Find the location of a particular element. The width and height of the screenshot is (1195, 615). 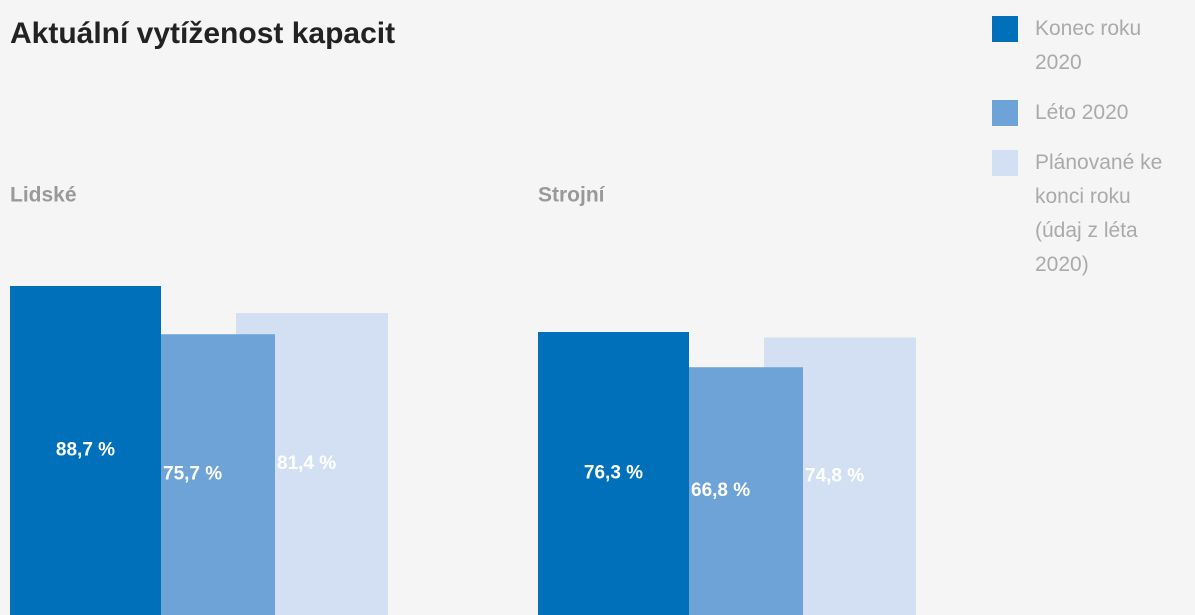

chart-title: Aktuální vytíženost kapacit is located at coordinates (202, 33).